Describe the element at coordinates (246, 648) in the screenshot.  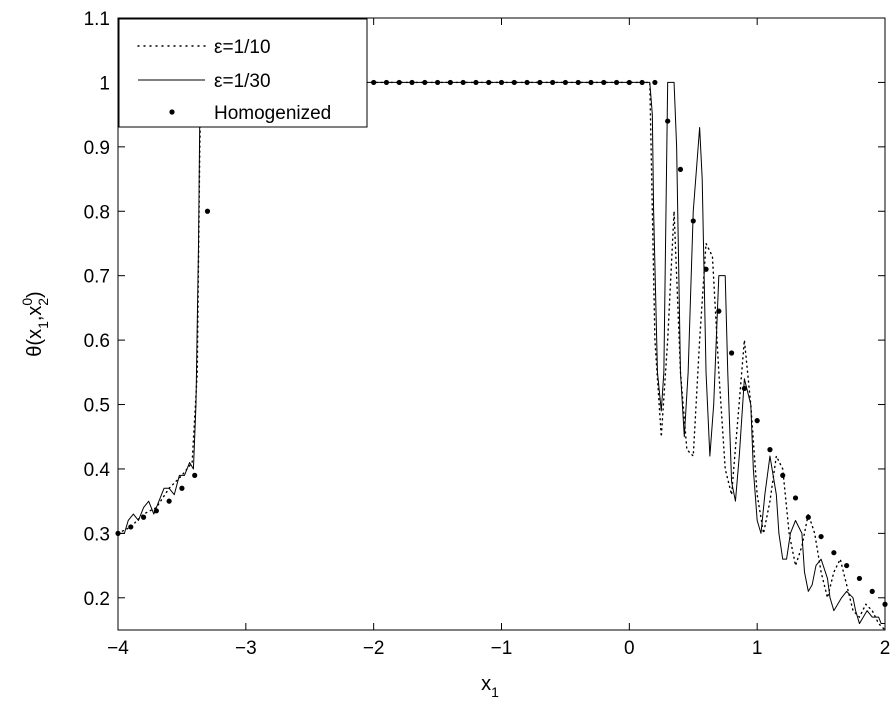
I see `x-tick-label: −3` at that location.